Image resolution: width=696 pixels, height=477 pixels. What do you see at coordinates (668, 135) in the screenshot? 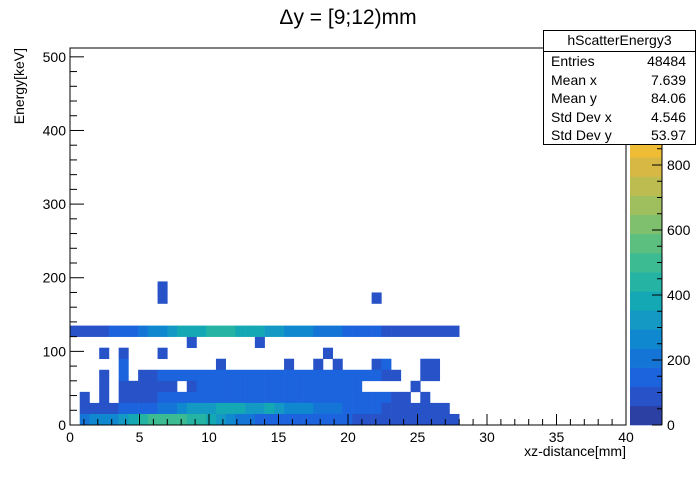
I see `stats-value: 53.97` at bounding box center [668, 135].